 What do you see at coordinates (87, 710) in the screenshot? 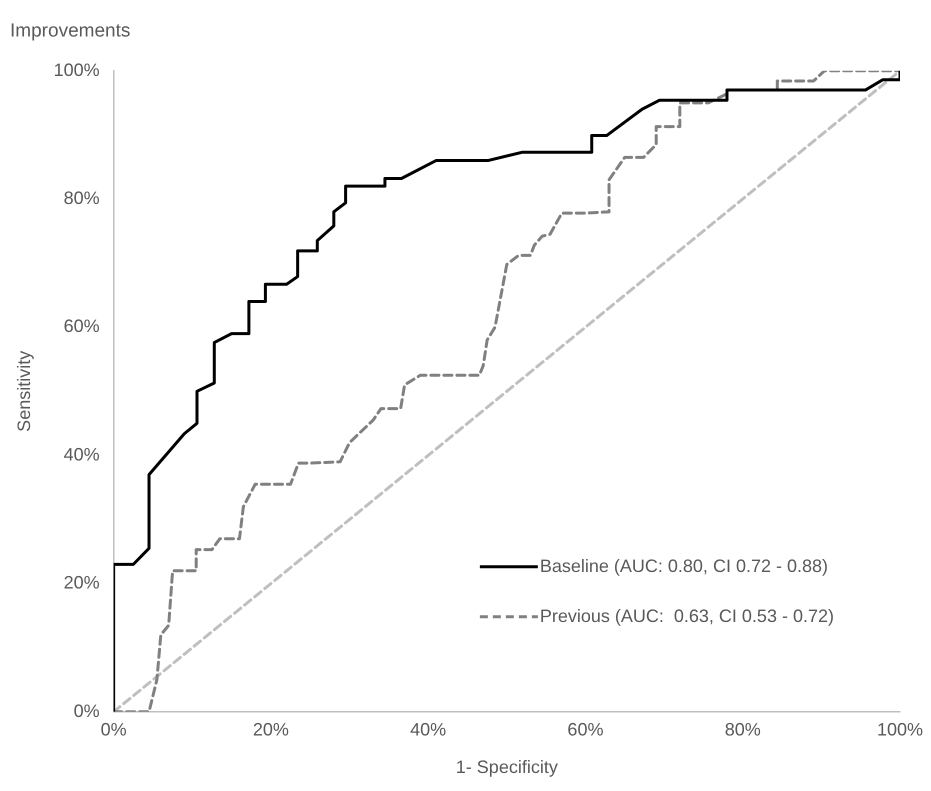
I see `y-tick-label: 0%` at bounding box center [87, 710].